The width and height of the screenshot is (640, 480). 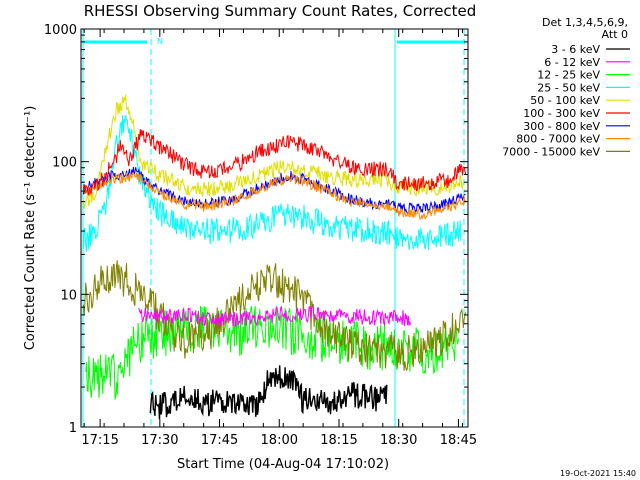 What do you see at coordinates (561, 113) in the screenshot?
I see `legend-label: 100 - 300 keV` at bounding box center [561, 113].